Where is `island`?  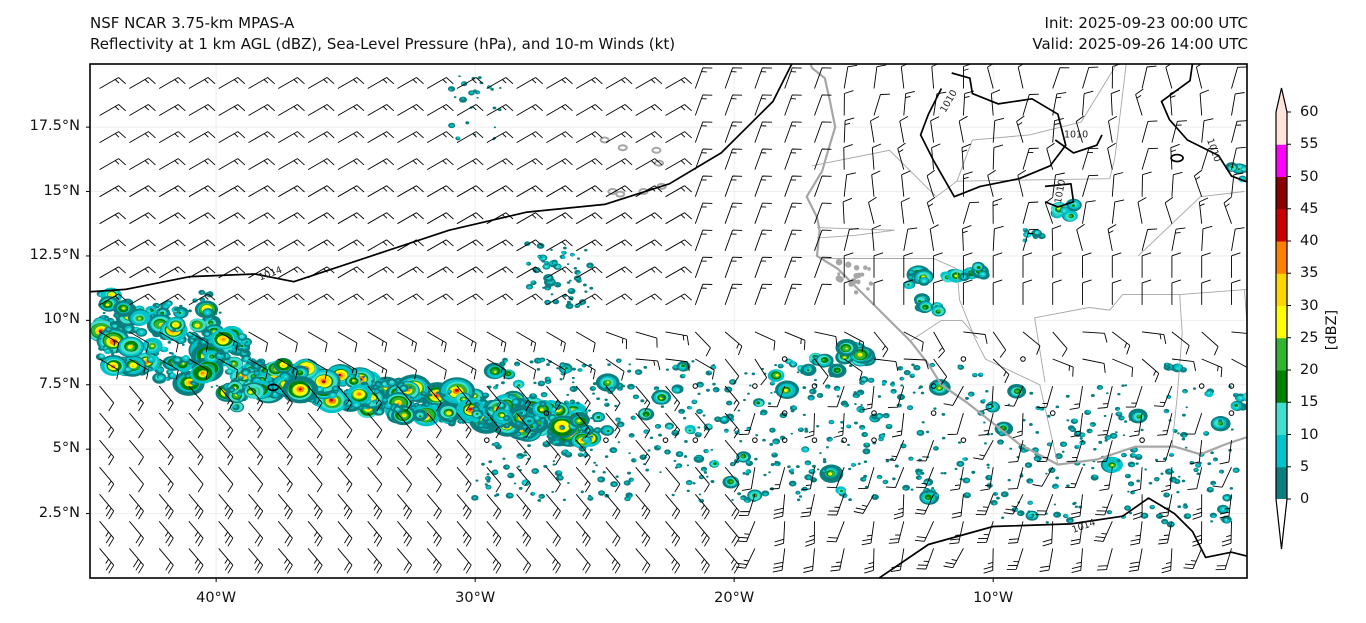
island is located at coordinates (622, 148).